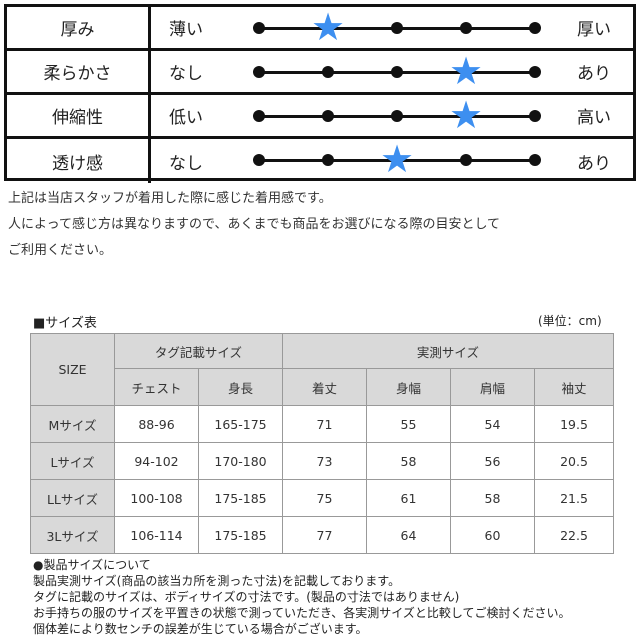 This screenshot has height=640, width=640. Describe the element at coordinates (156, 498) in the screenshot. I see `size-value: 100-108` at that location.